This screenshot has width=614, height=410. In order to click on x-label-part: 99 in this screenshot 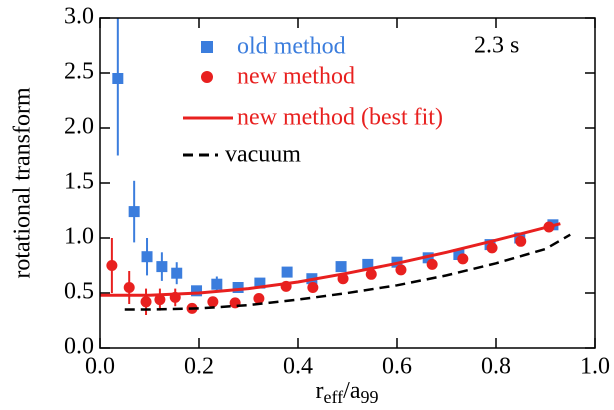, I will do `click(369, 397)`.